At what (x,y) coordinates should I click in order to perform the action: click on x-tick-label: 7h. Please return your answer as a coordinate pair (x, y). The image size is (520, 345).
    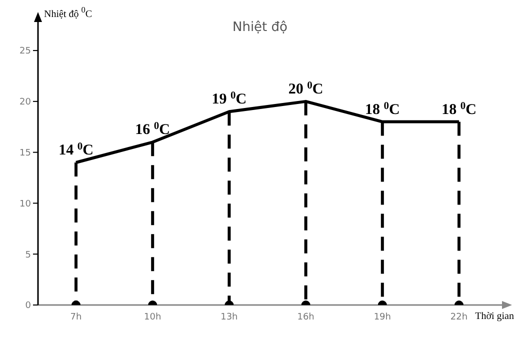
    Looking at the image, I should click on (76, 317).